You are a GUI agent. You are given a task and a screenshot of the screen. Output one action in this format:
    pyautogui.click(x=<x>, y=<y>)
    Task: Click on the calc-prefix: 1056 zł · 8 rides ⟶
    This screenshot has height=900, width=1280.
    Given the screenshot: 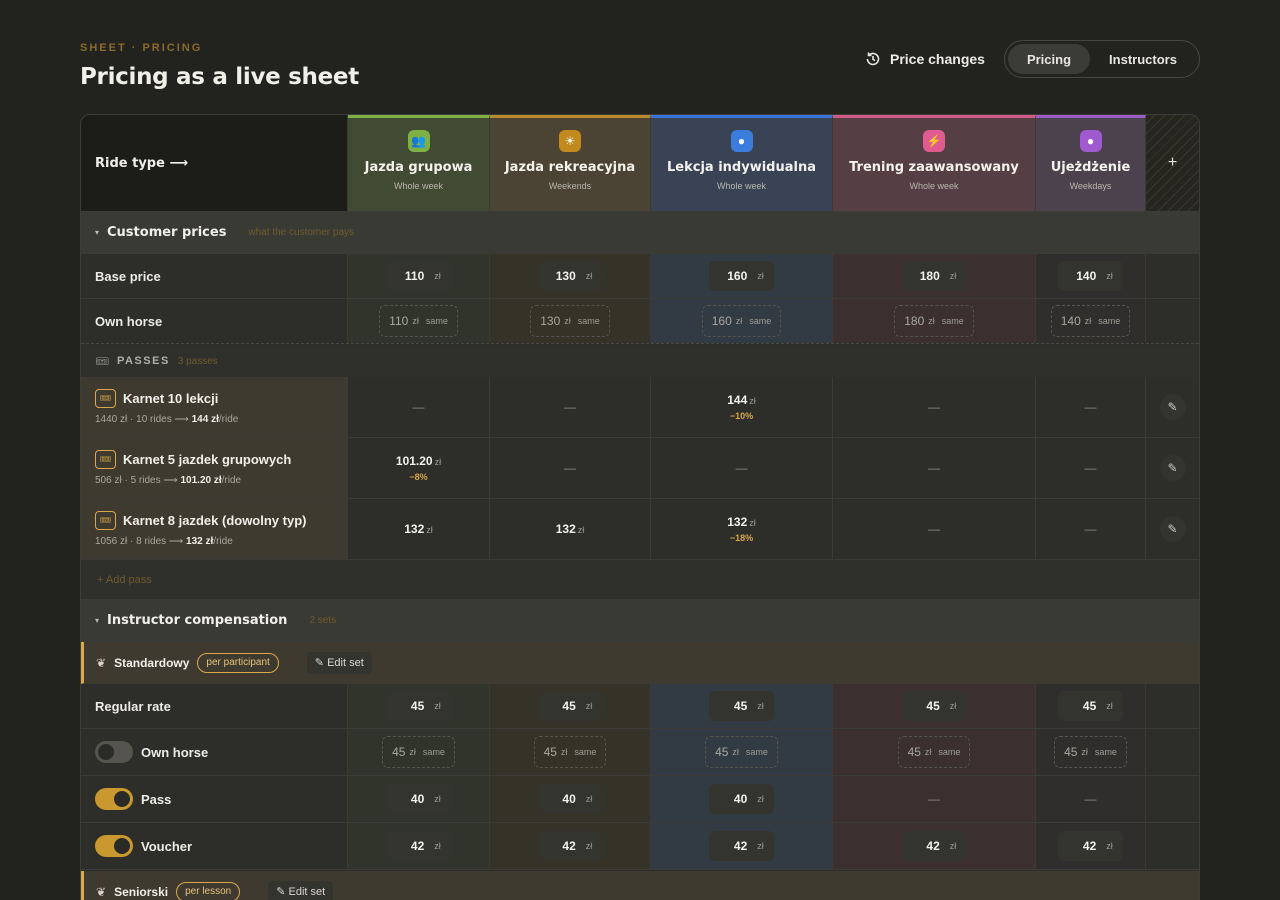 What is the action you would take?
    pyautogui.click(x=141, y=541)
    